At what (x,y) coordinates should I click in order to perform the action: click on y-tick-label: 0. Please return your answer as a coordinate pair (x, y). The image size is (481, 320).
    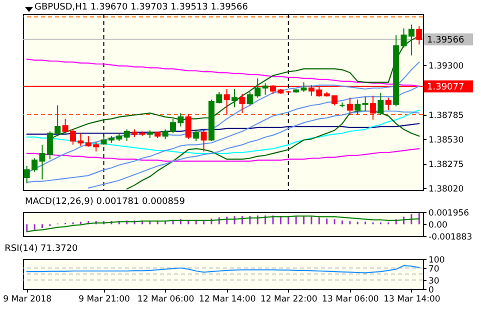
    Looking at the image, I should click on (431, 291).